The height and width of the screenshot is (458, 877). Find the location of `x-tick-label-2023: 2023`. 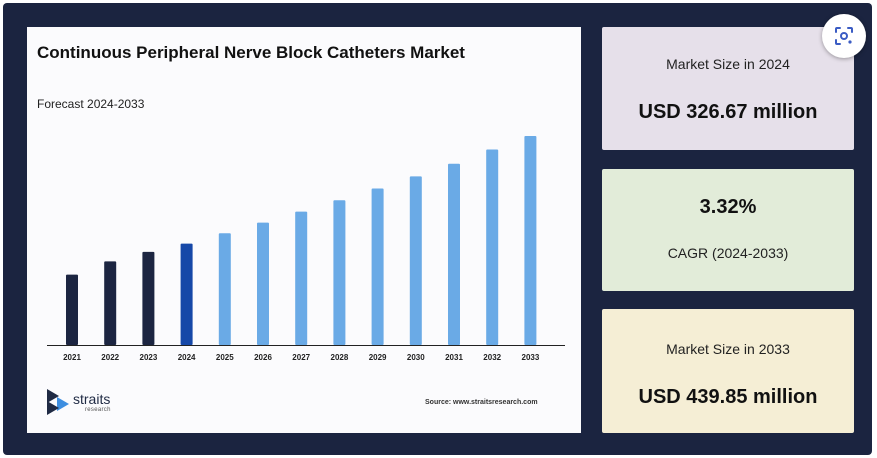

x-tick-label-2023: 2023 is located at coordinates (149, 357).